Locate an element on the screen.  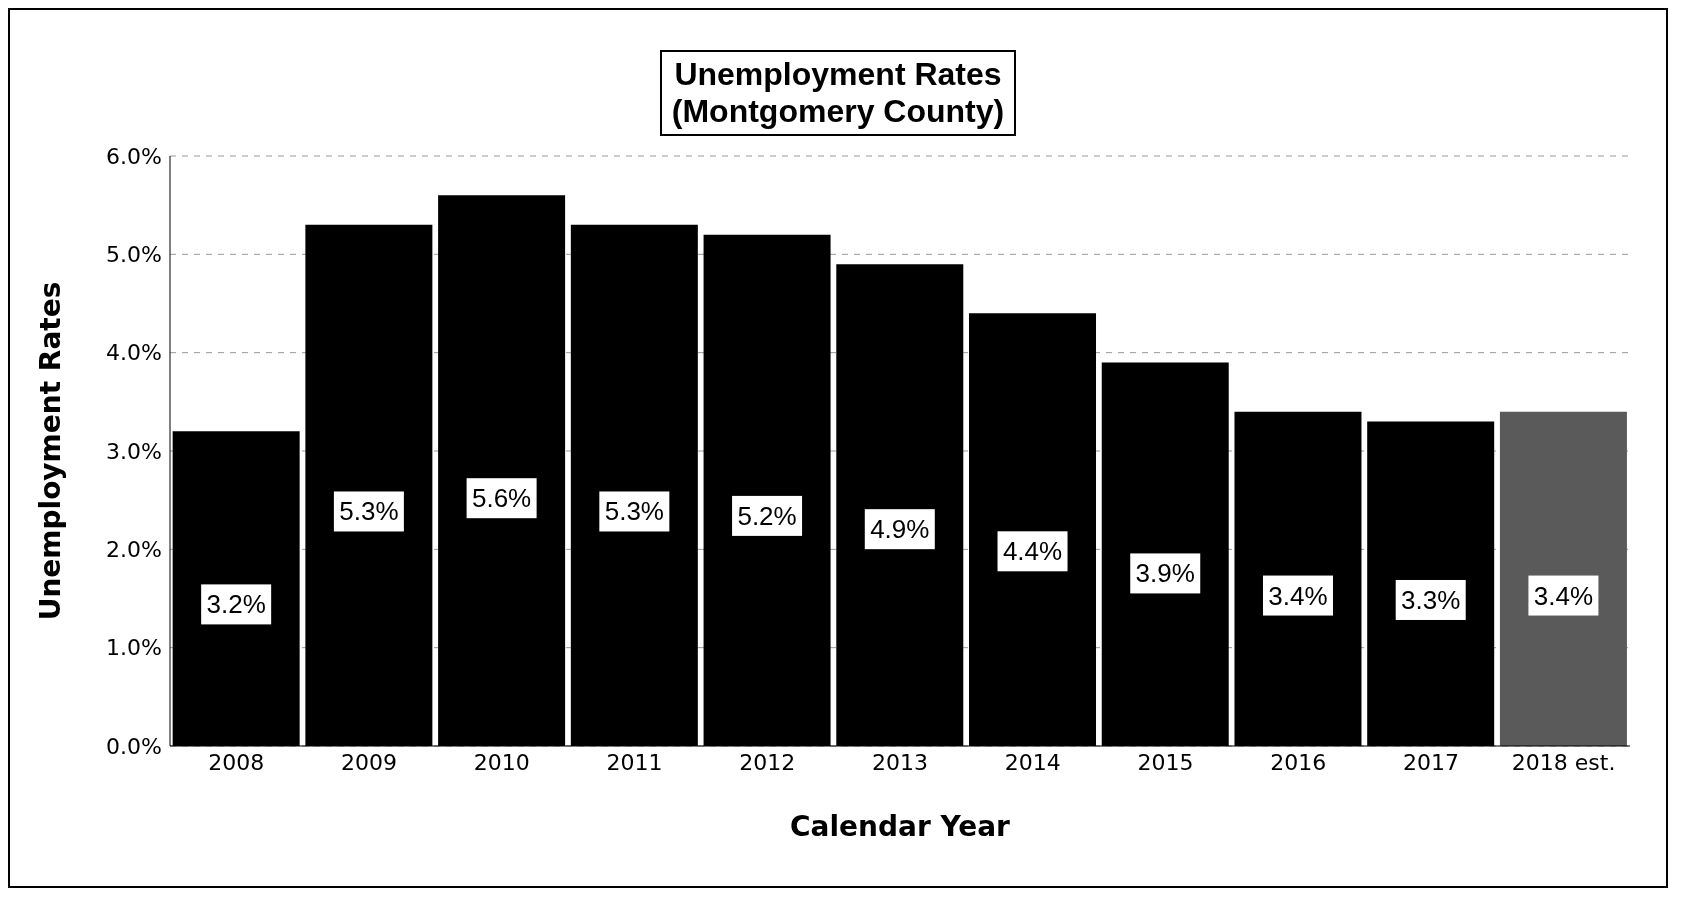
x-tick-label: 2014 is located at coordinates (1032, 762).